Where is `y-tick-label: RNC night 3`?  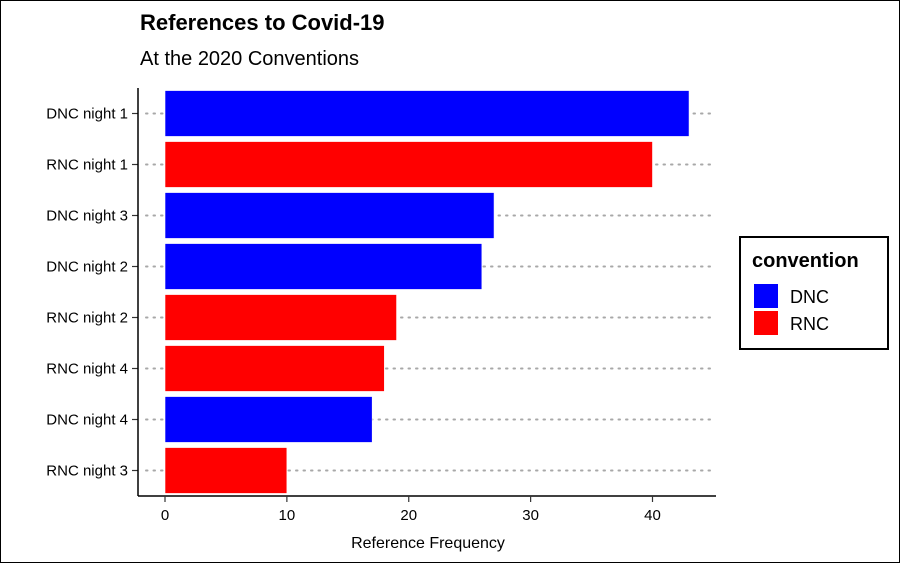
y-tick-label: RNC night 3 is located at coordinates (87, 471).